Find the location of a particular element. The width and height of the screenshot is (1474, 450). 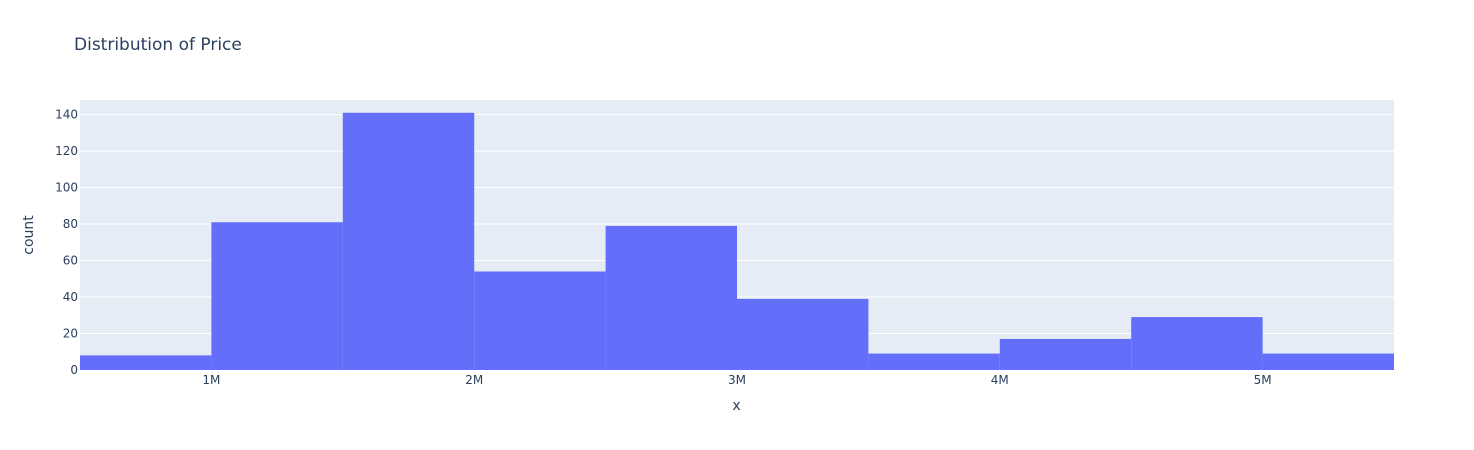

y-axis-label: count is located at coordinates (29, 235).